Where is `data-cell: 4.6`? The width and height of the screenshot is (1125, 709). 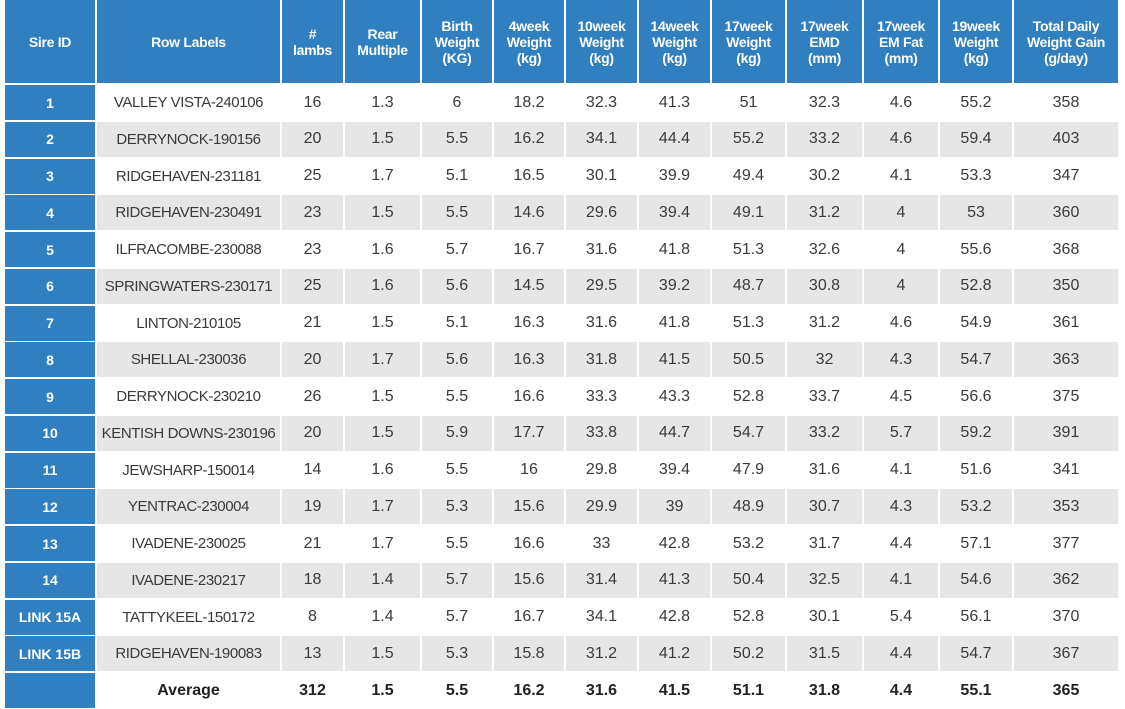 data-cell: 4.6 is located at coordinates (901, 139).